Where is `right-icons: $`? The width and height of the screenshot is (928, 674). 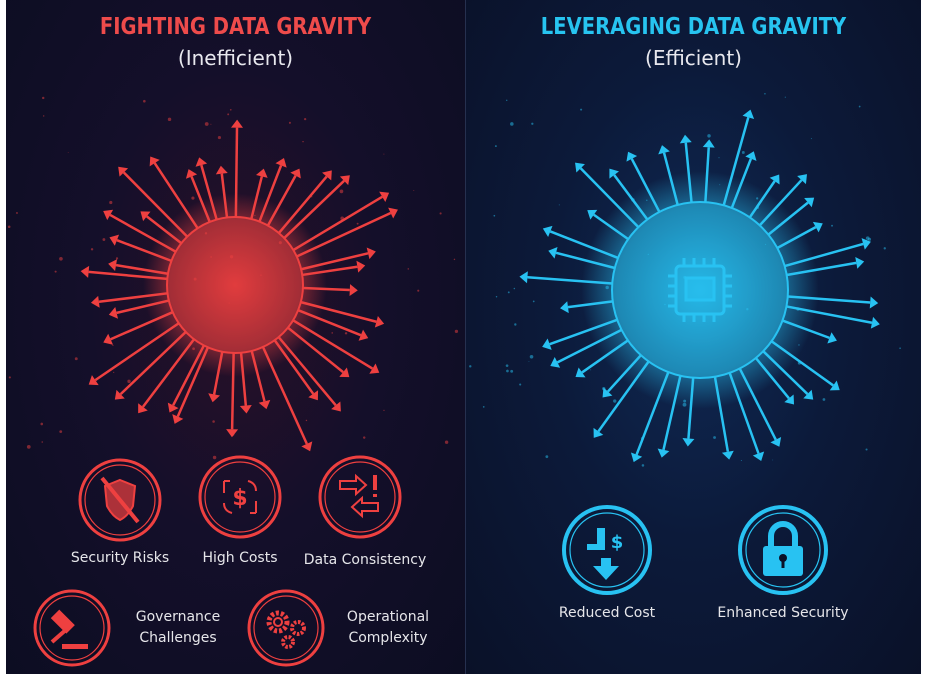
right-icons: $ is located at coordinates (695, 426).